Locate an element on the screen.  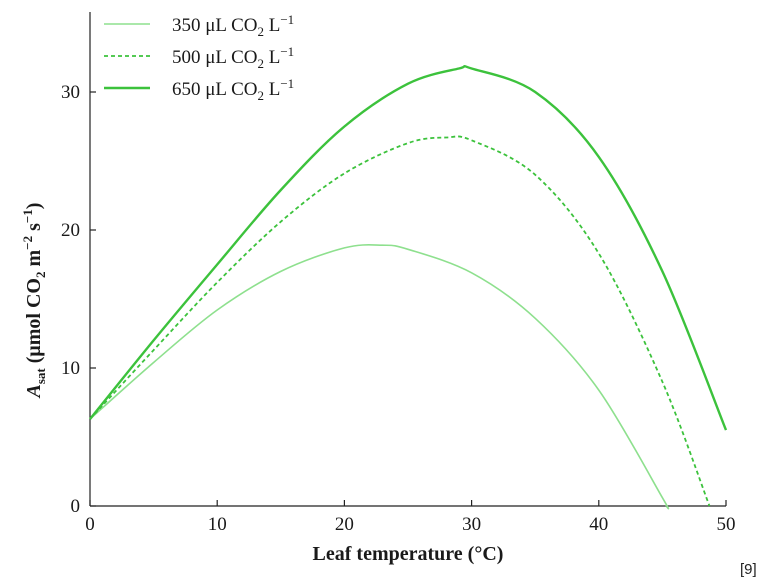
x-tick-label-50: 50 is located at coordinates (726, 524).